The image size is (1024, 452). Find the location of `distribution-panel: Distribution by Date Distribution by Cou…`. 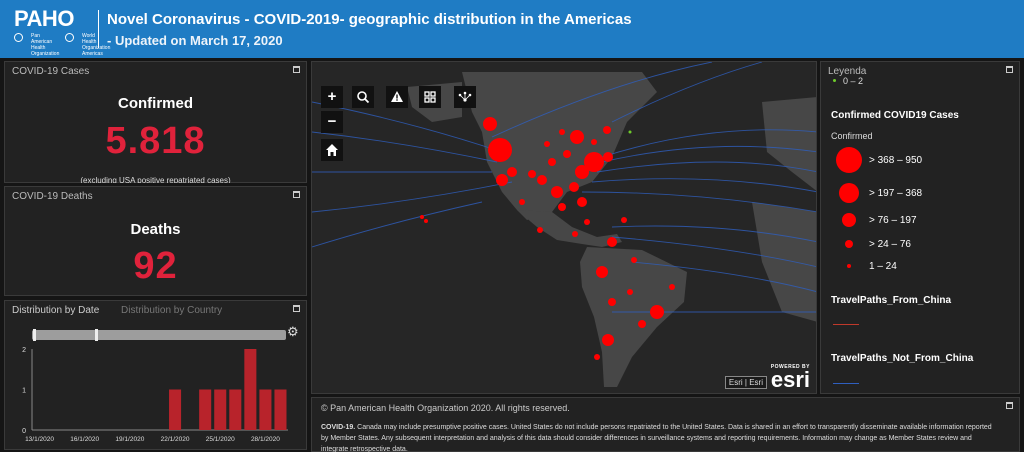

distribution-panel: Distribution by Date Distribution by Cou… is located at coordinates (155, 375).